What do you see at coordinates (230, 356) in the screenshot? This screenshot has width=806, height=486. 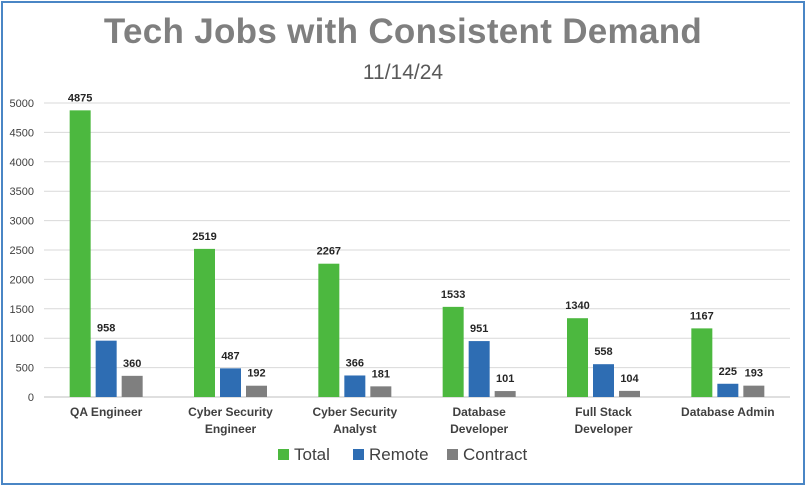 I see `data-label: 487` at bounding box center [230, 356].